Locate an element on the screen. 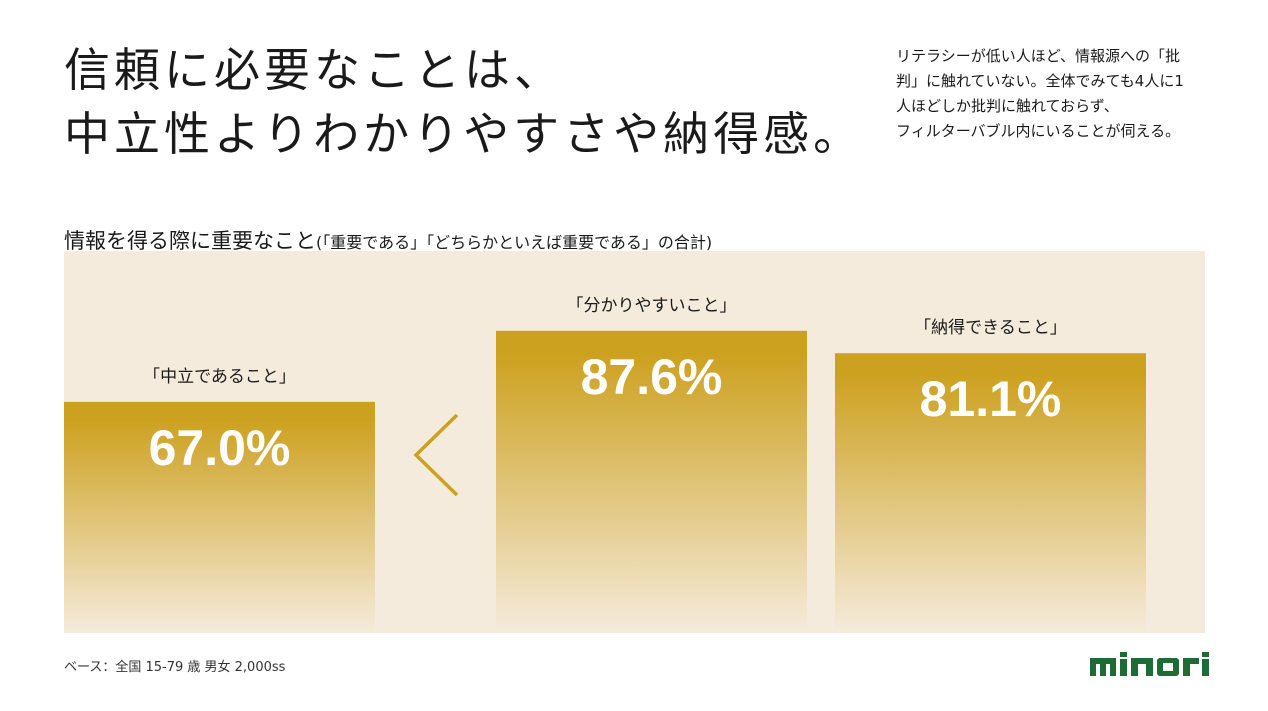 The width and height of the screenshot is (1268, 711). logo is located at coordinates (1160, 667).